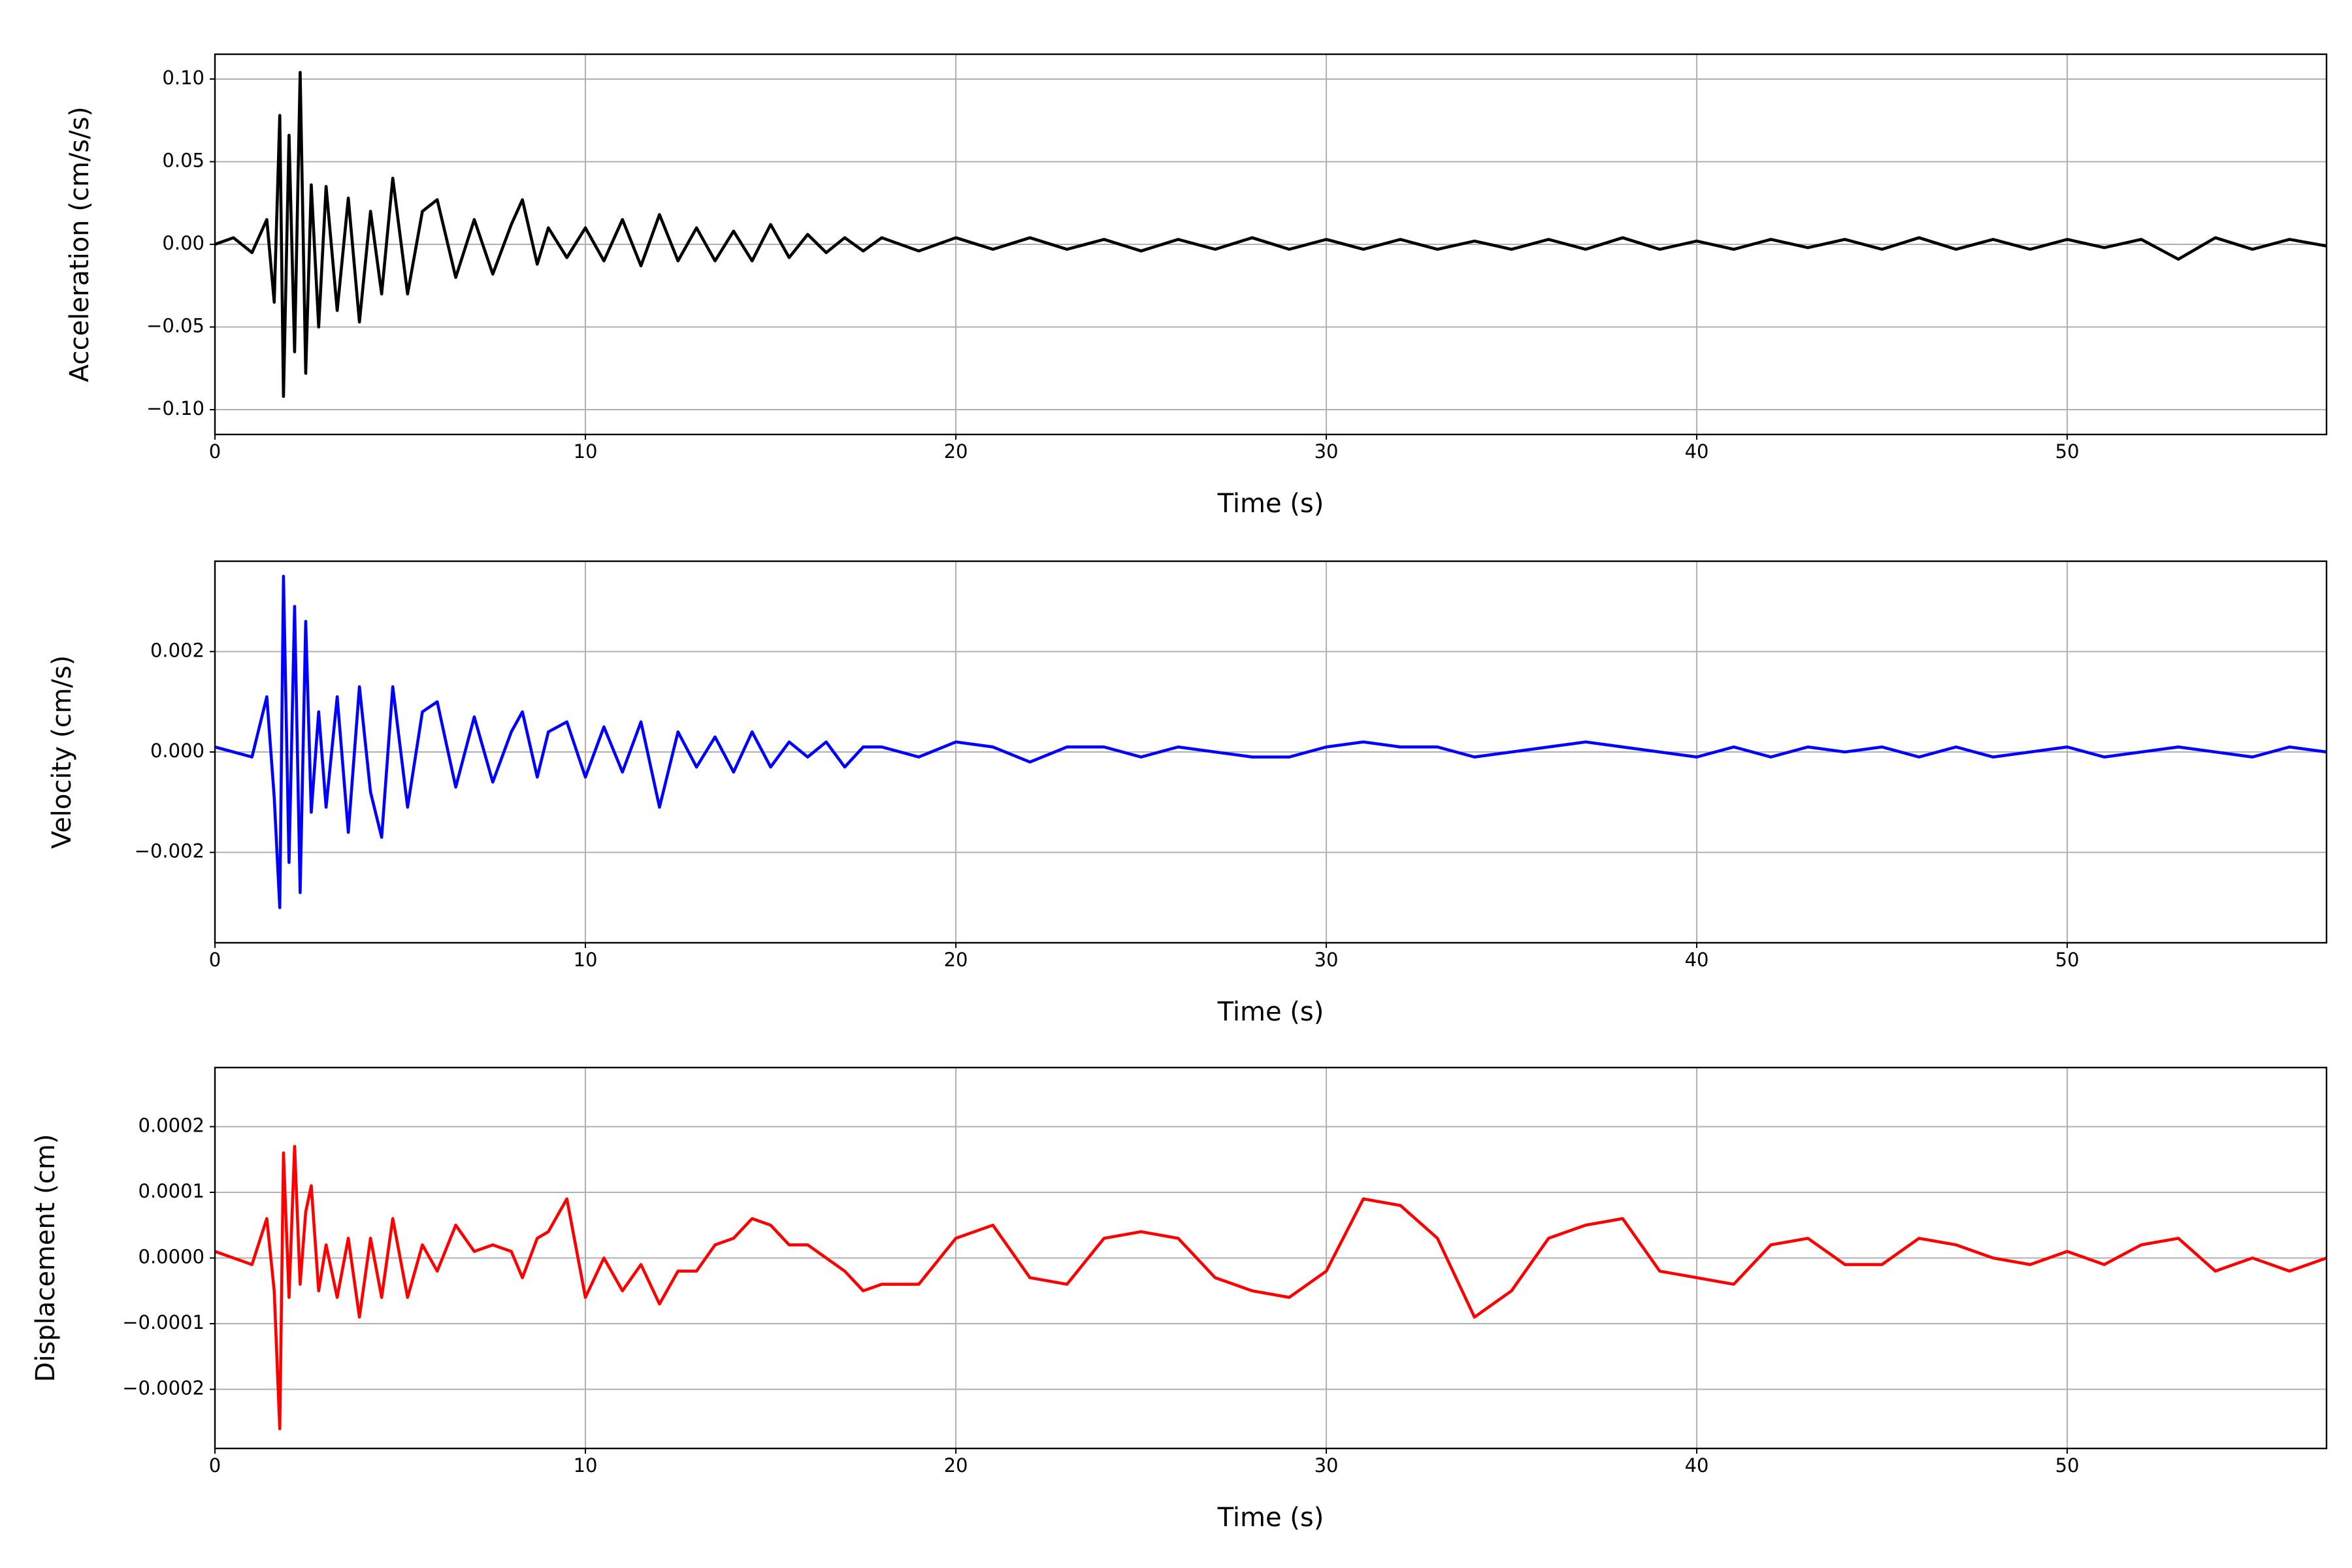  I want to click on y-axis-label: Acceleration (cm/s/s), so click(80, 244).